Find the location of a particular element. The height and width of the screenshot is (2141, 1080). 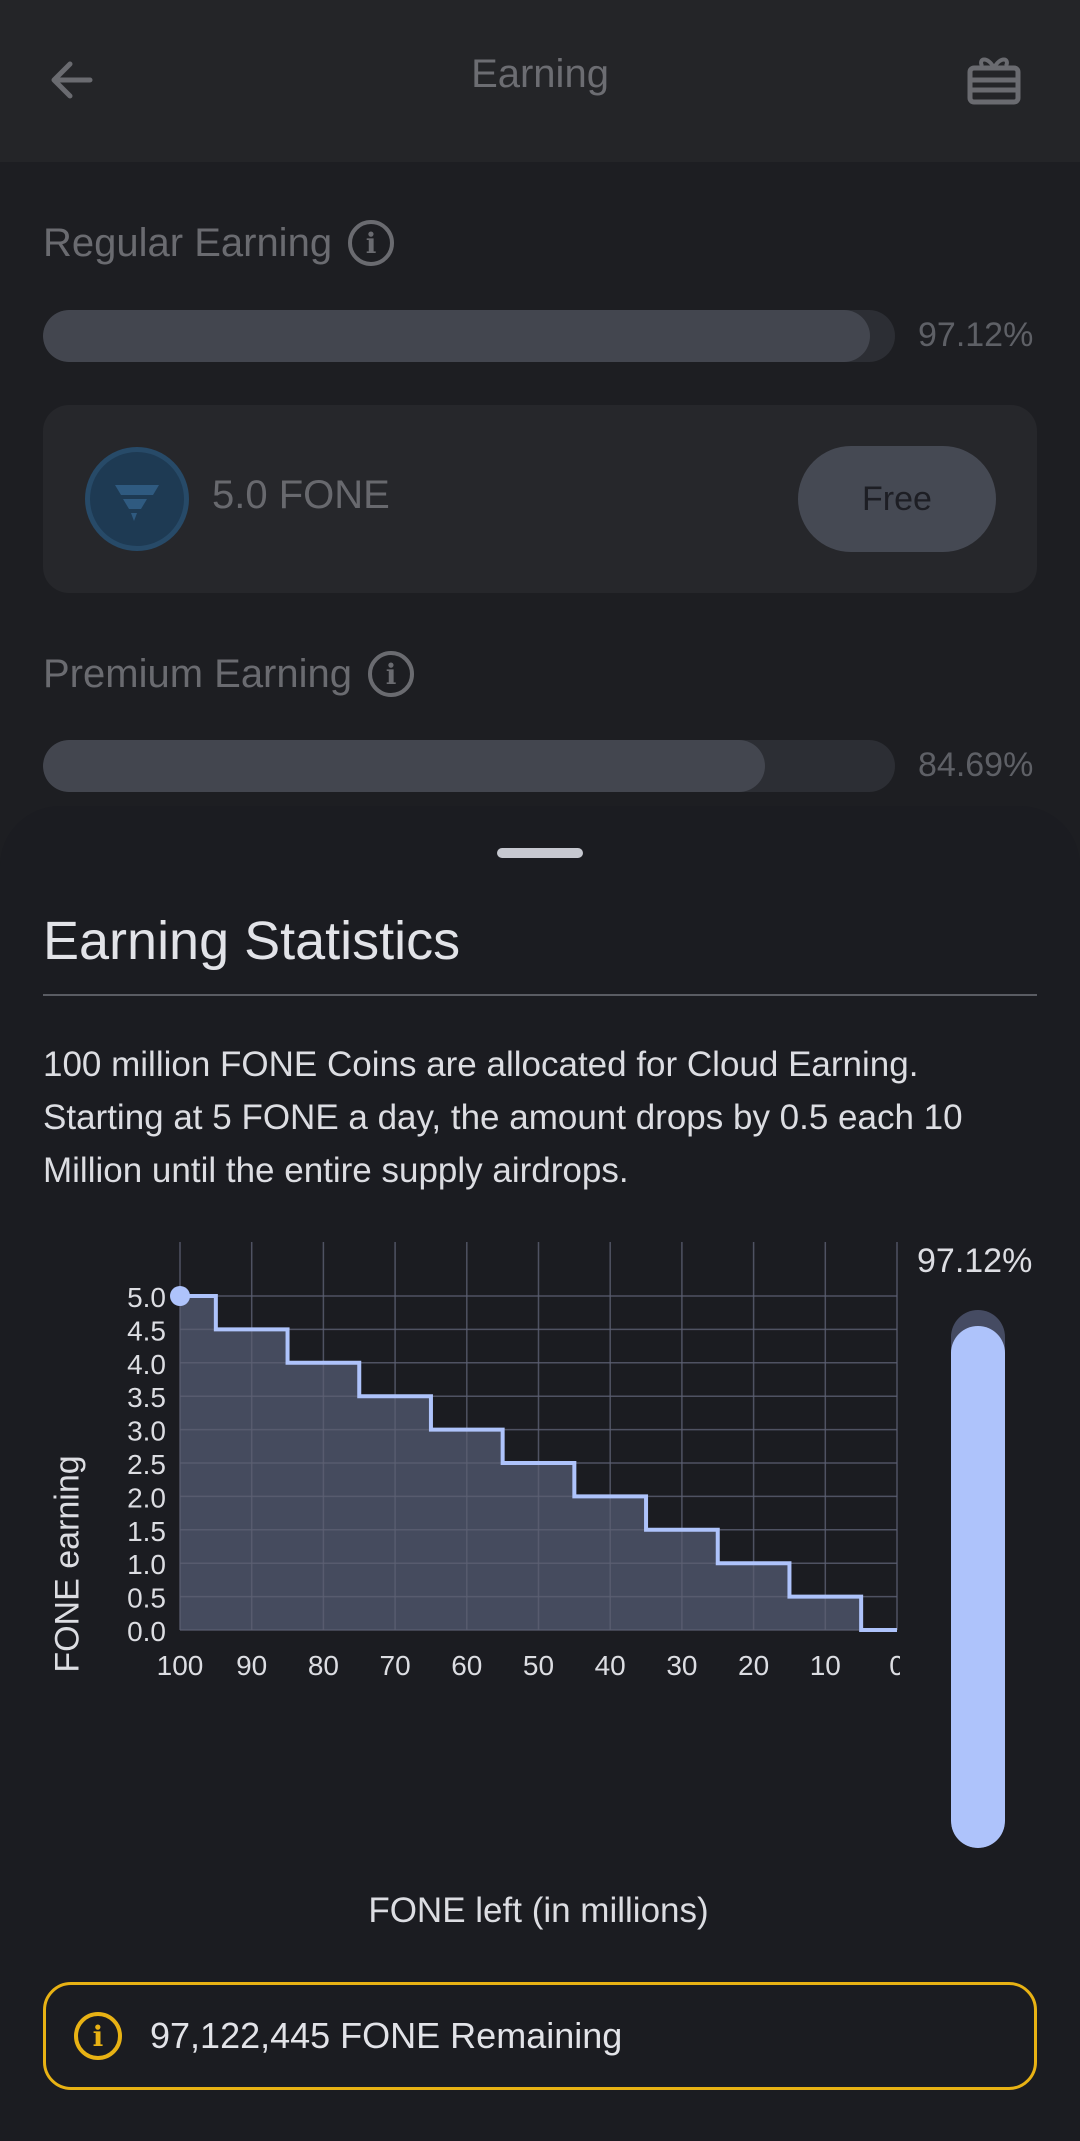

y-axis-label: FONE earning is located at coordinates (67, 1564).